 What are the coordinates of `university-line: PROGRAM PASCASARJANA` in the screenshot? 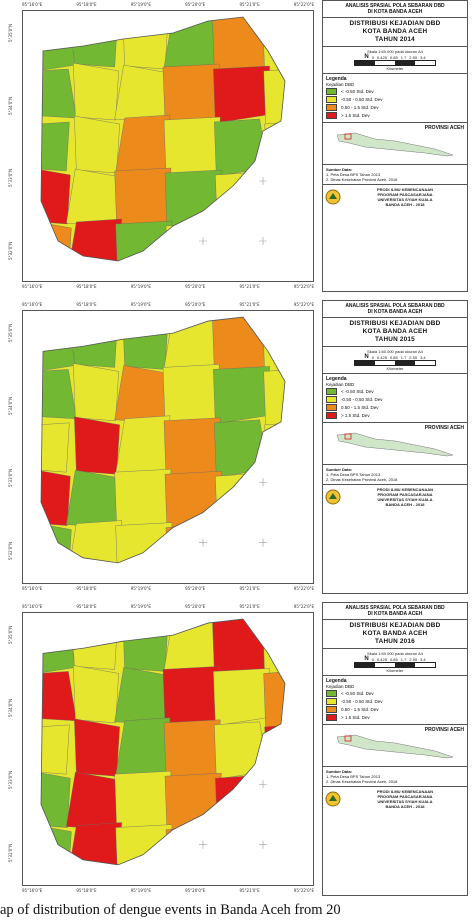 It's located at (405, 494).